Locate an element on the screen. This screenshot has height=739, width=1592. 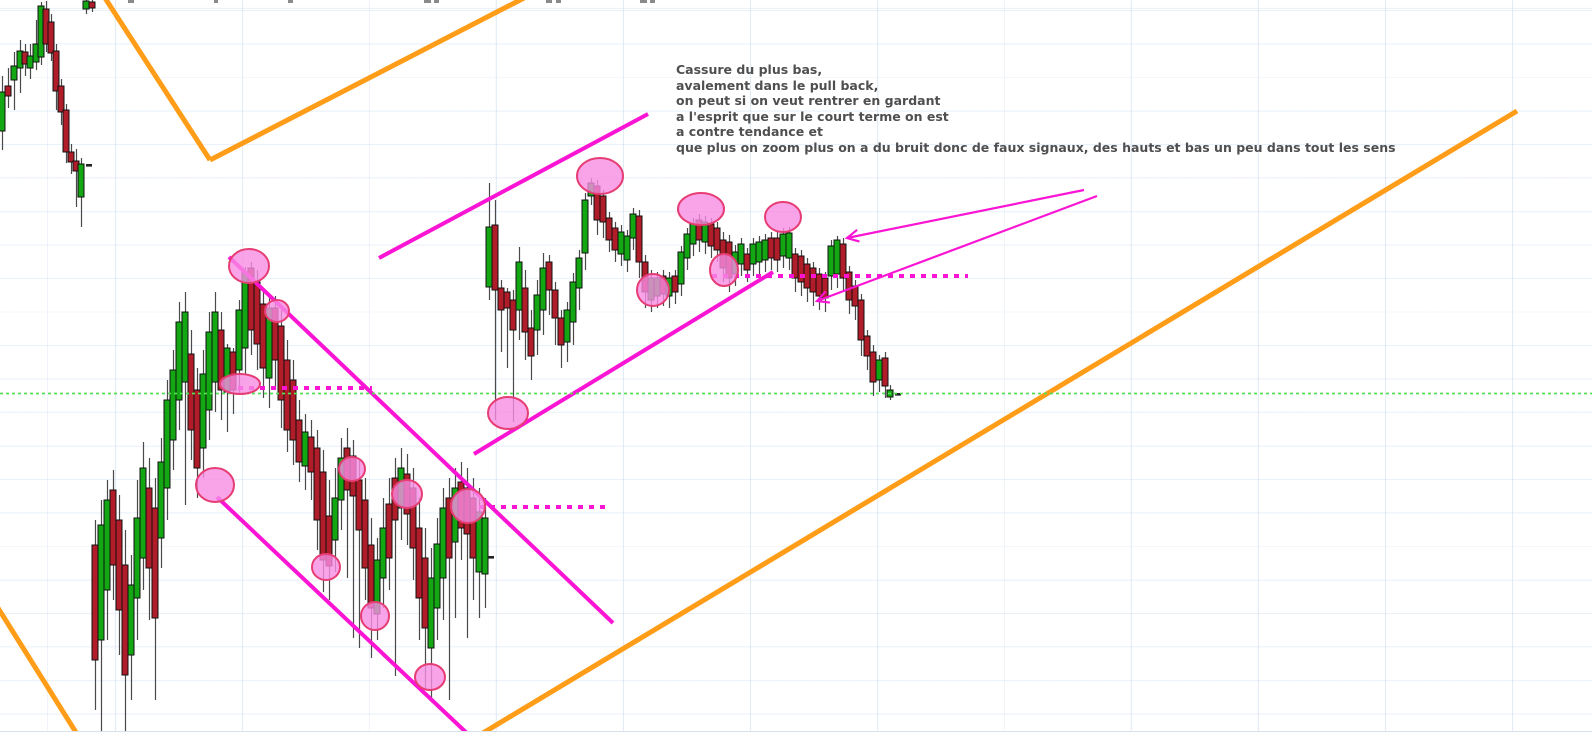
orange-v-left-arm is located at coordinates (158, 81).